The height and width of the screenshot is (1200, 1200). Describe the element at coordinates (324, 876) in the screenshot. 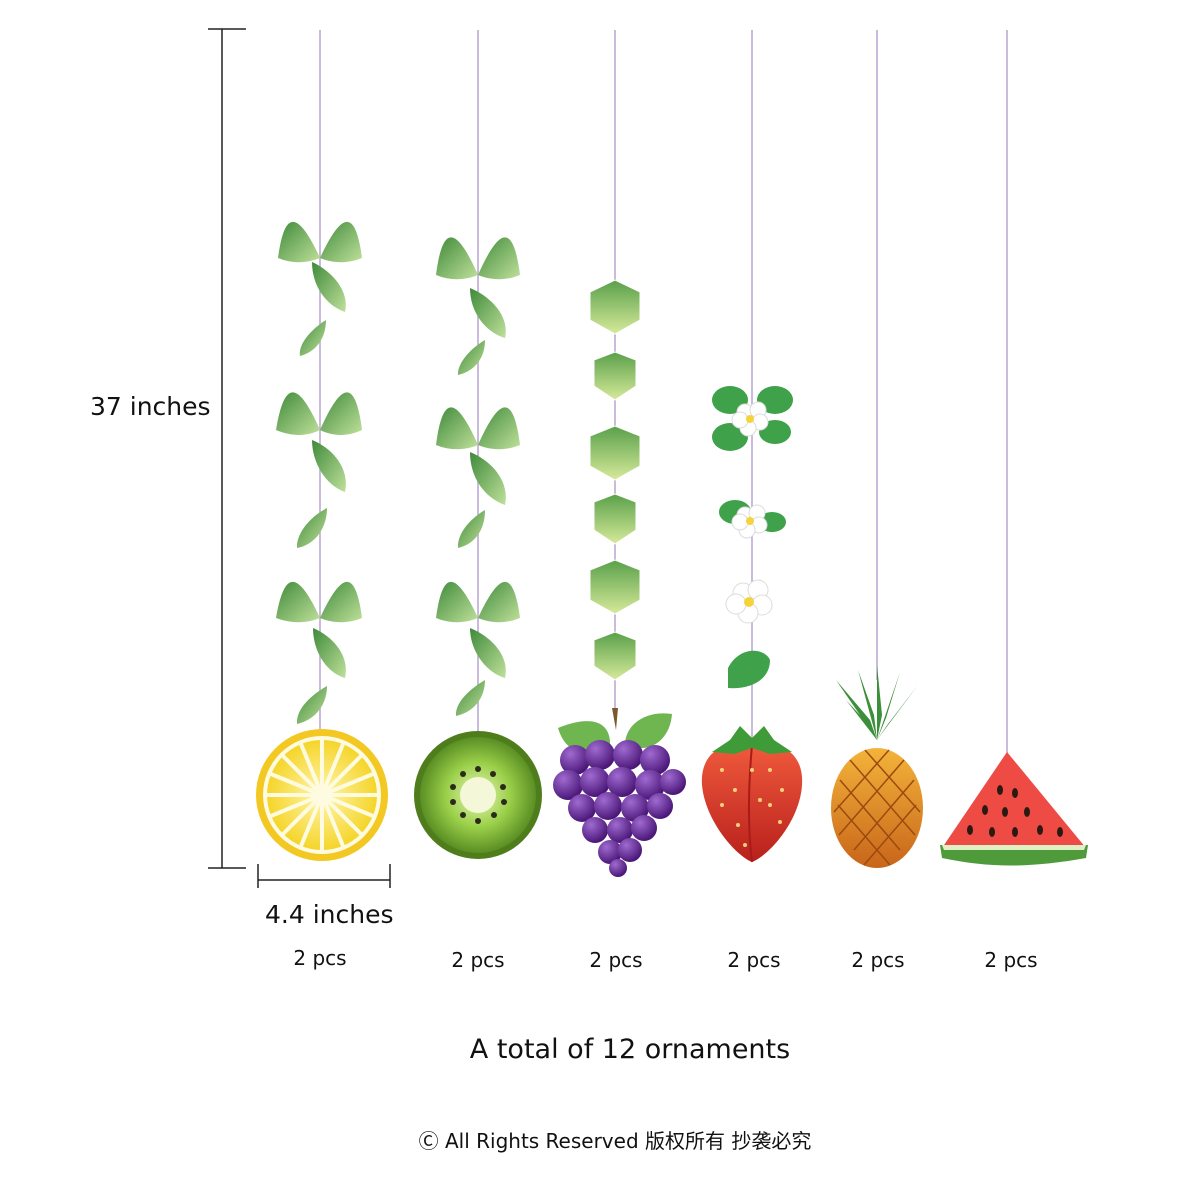

I see `width-dimension-marker` at that location.